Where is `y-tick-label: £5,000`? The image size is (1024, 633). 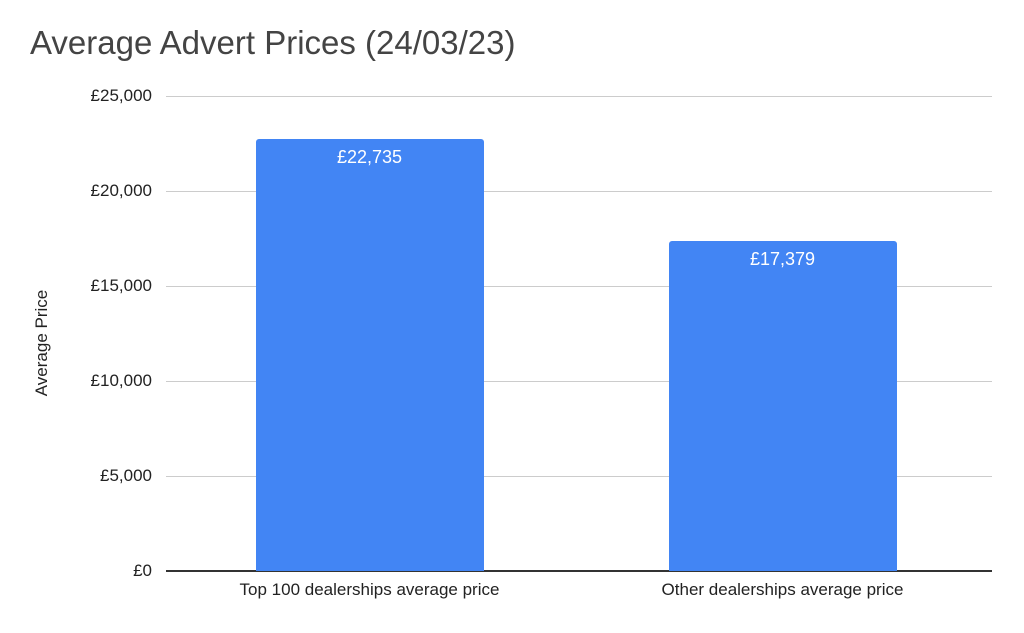 y-tick-label: £5,000 is located at coordinates (126, 475).